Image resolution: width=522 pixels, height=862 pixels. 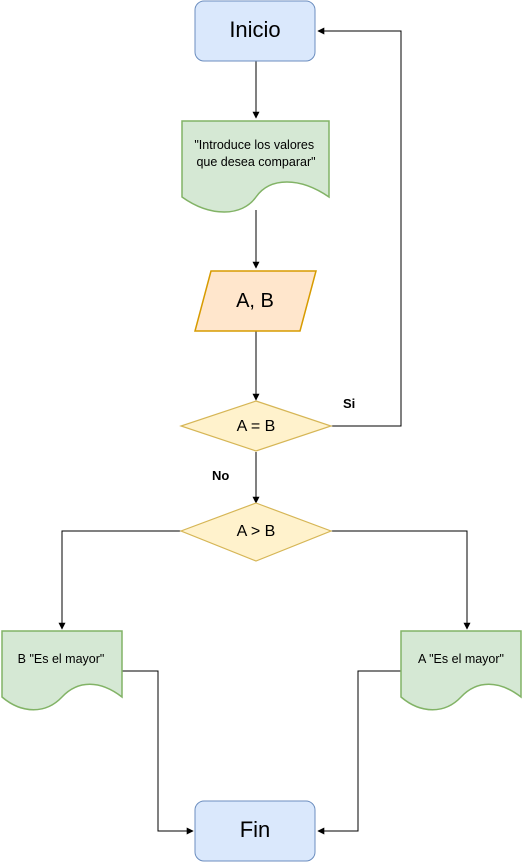 I want to click on output-b-label: B "Es el mayor", so click(x=61, y=659).